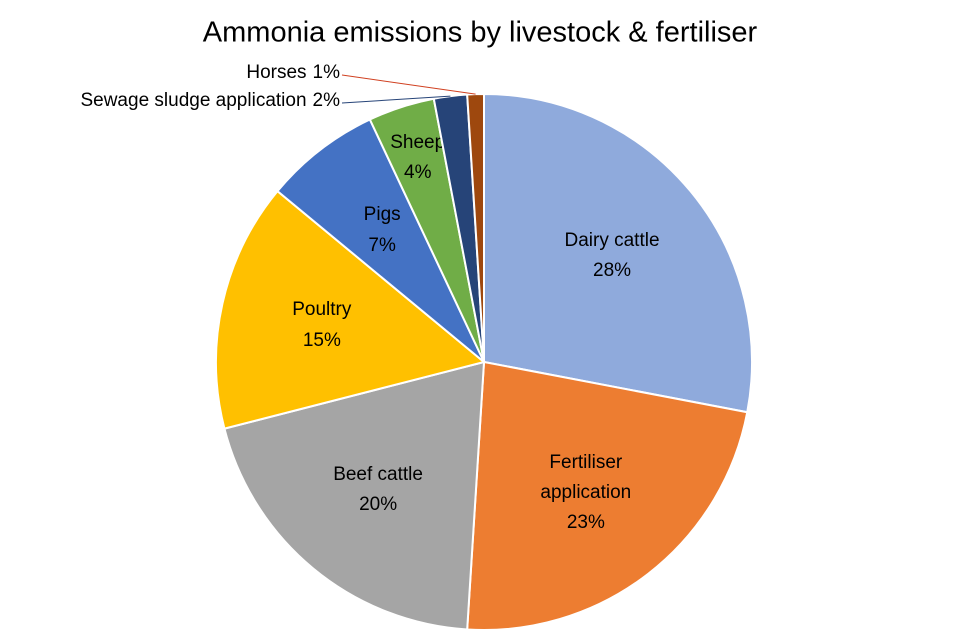 This screenshot has height=640, width=960. I want to click on slice-label: Fertiliser application 23%, so click(586, 493).